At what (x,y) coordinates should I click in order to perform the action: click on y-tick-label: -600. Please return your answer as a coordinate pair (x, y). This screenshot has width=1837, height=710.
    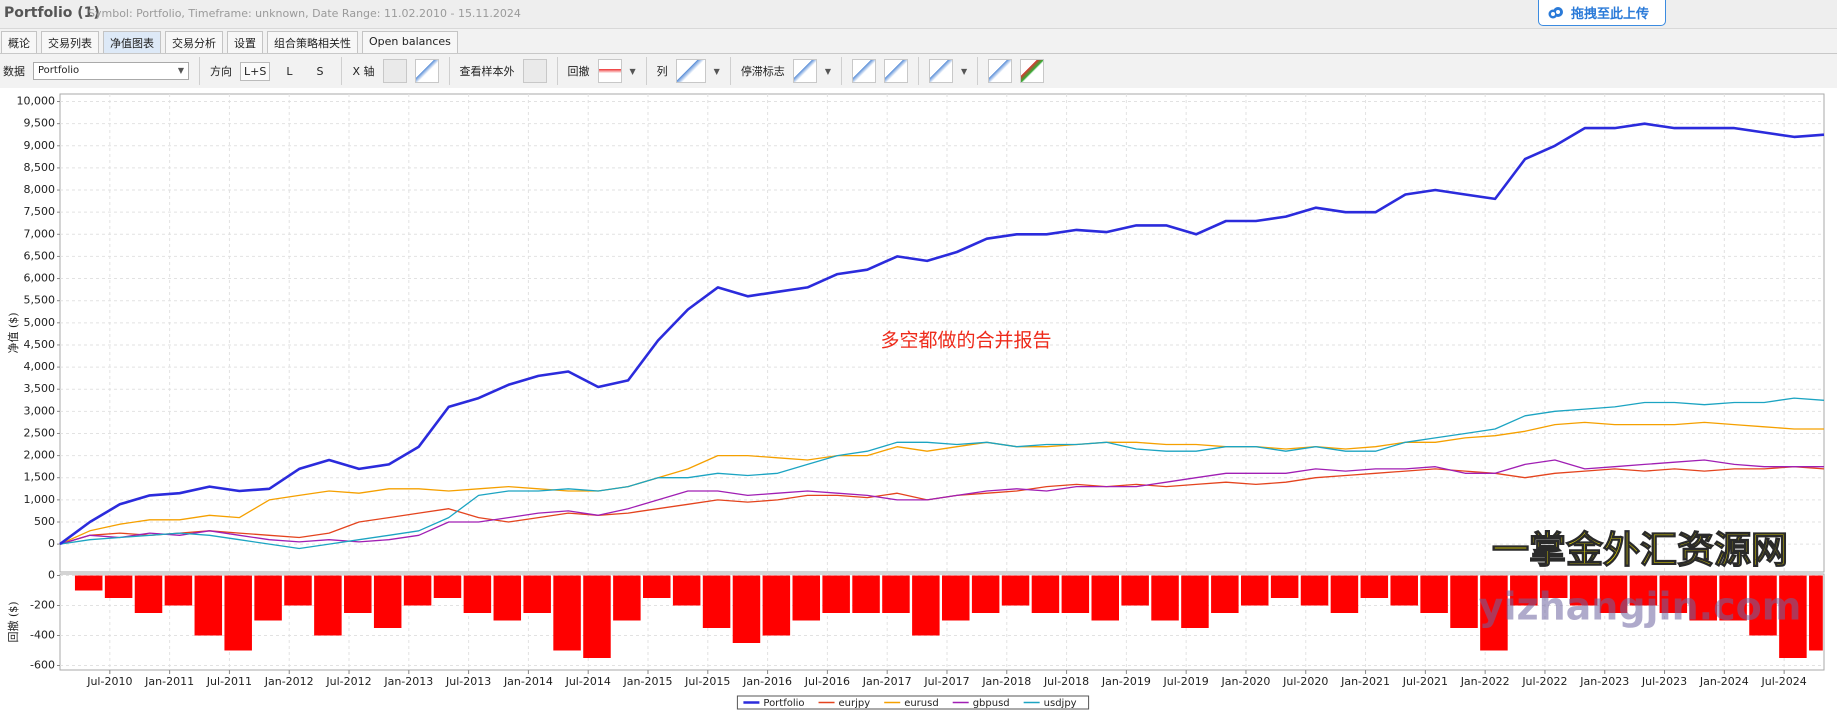
    Looking at the image, I should click on (42, 665).